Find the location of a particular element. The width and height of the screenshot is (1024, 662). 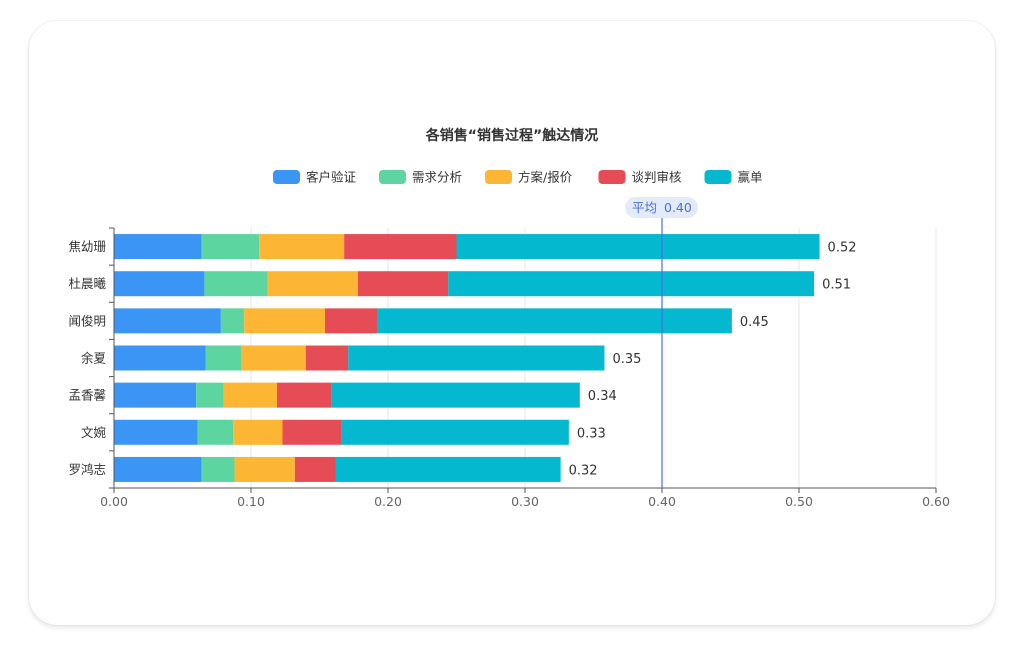

average-mark-line: 平均 0.40 is located at coordinates (661, 342).